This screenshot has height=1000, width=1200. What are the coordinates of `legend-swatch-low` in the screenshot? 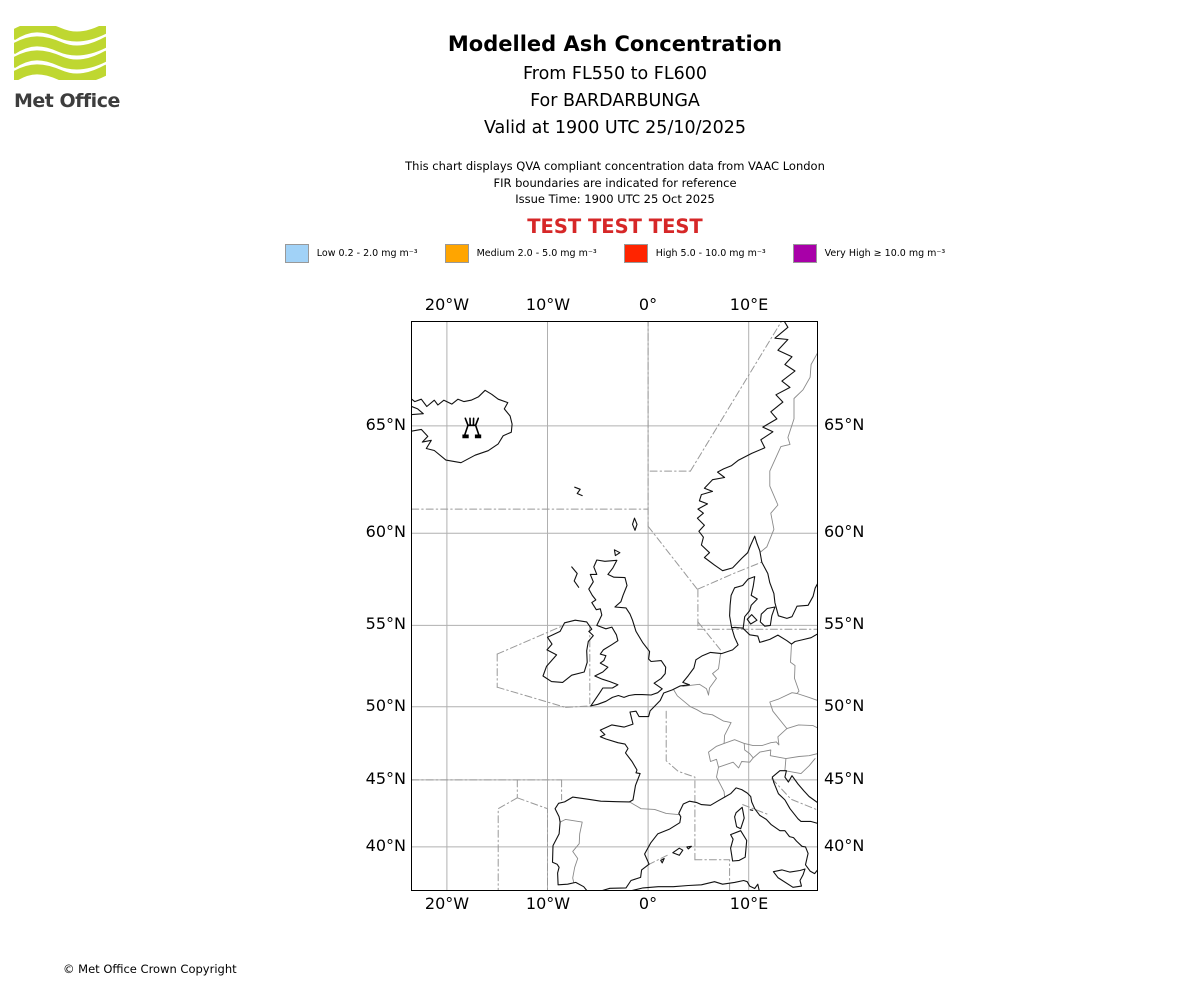 It's located at (296, 253).